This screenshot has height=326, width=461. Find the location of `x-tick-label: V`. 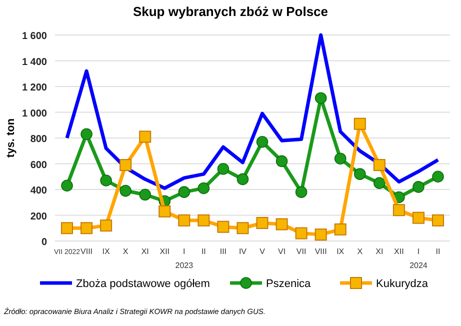

x-tick-label: V is located at coordinates (263, 251).